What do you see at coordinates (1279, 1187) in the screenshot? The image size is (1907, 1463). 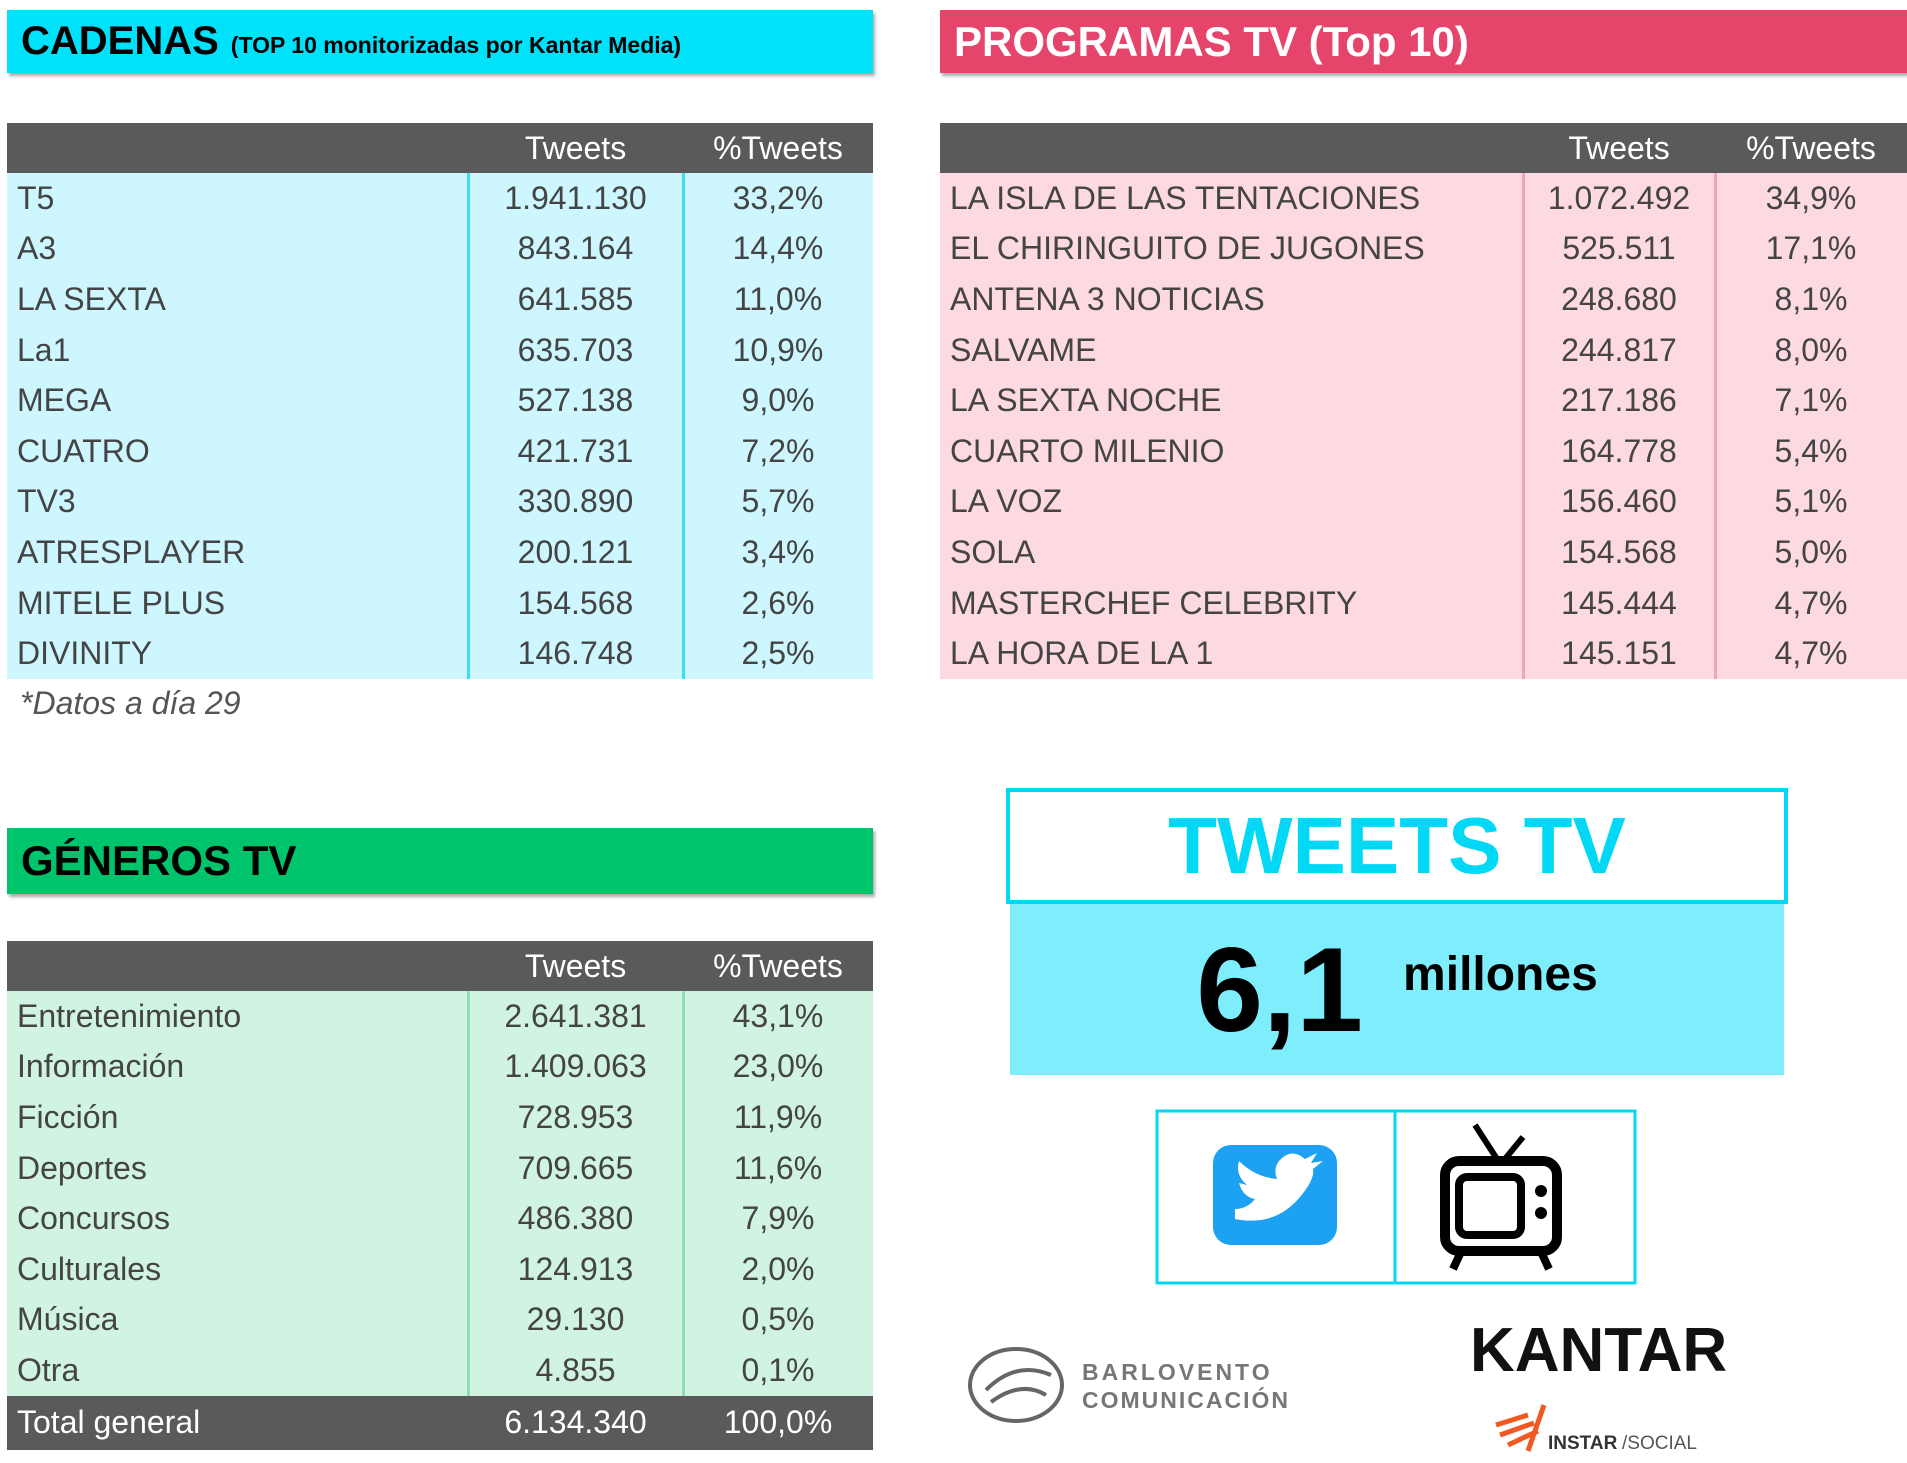 I see `twitter-bird` at bounding box center [1279, 1187].